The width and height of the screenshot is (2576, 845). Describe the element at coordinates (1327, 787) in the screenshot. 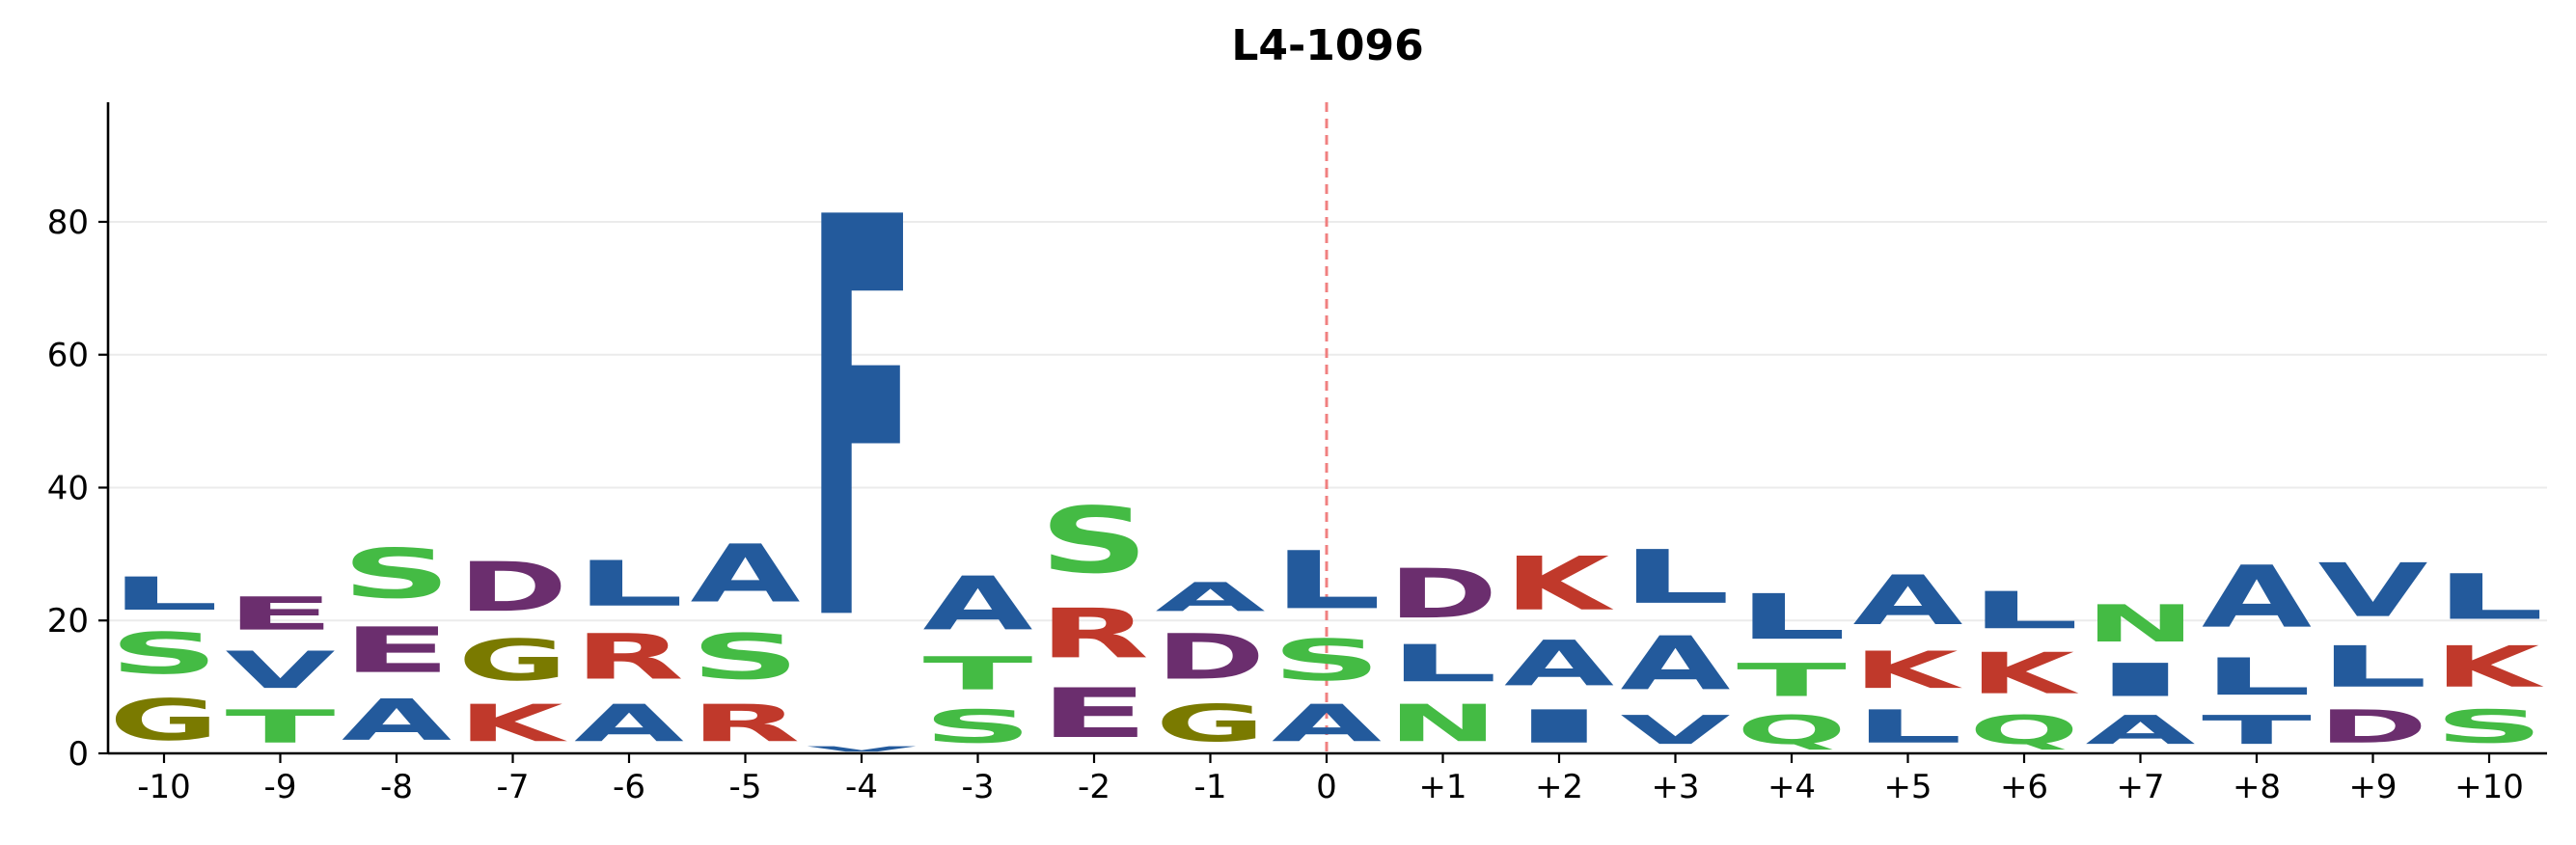

I see `x-tick-label: 0` at that location.